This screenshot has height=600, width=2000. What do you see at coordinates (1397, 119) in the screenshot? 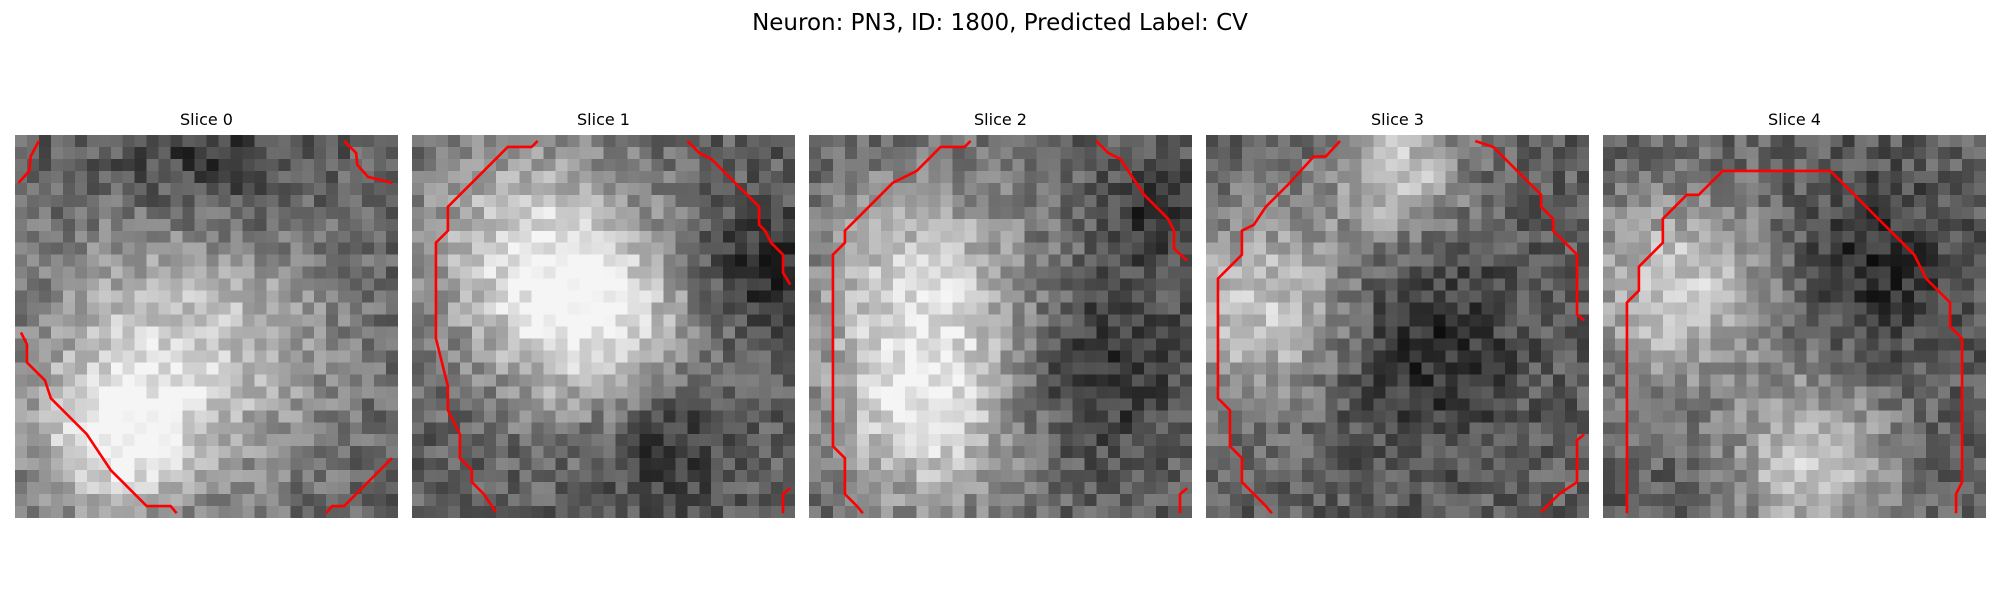
I see `slice-title-3: Slice 3` at bounding box center [1397, 119].